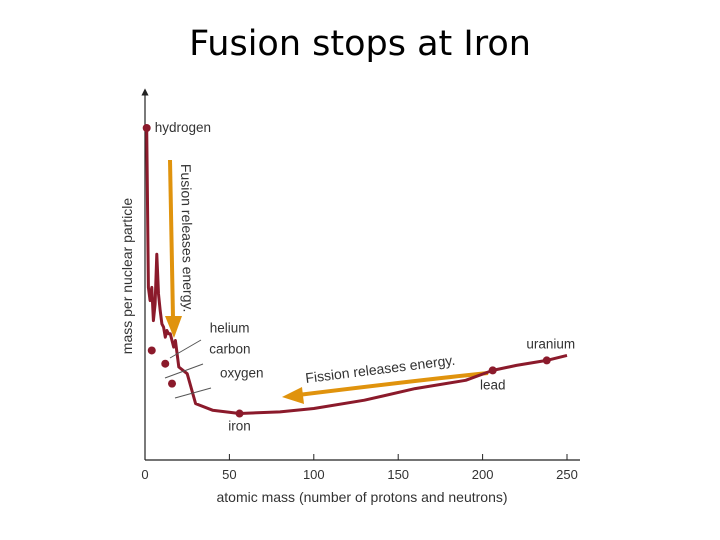  I want to click on fission-arrow, so click(385, 387).